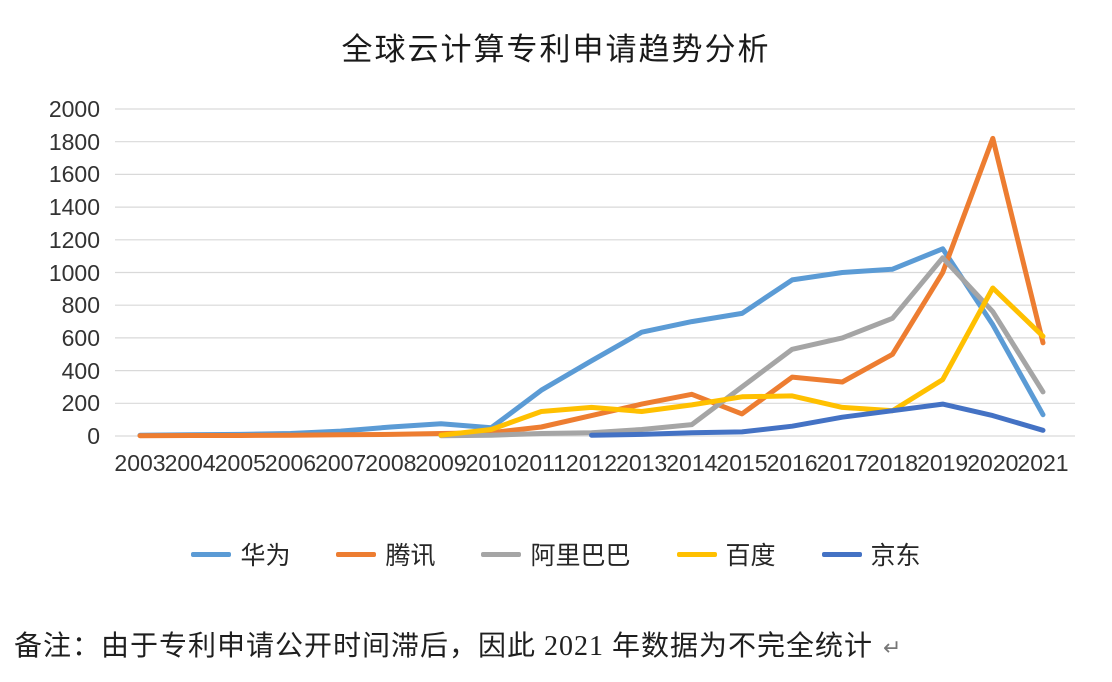  What do you see at coordinates (750, 556) in the screenshot?
I see `legend-label: 百度` at bounding box center [750, 556].